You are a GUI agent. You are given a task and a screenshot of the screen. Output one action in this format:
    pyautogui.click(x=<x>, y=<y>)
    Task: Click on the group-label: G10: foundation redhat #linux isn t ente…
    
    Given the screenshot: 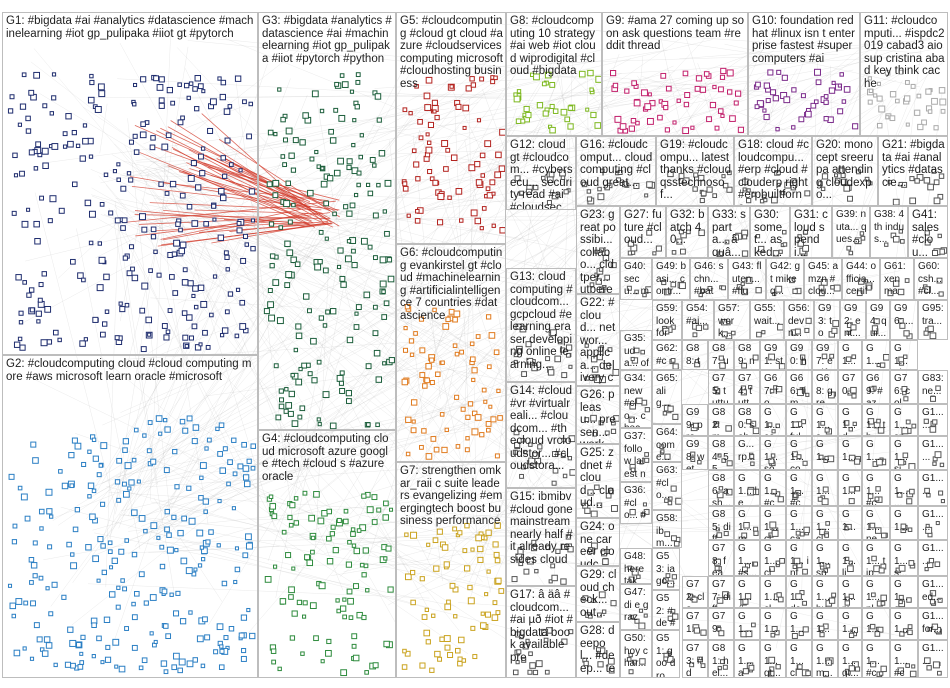 What is the action you would take?
    pyautogui.click(x=803, y=40)
    